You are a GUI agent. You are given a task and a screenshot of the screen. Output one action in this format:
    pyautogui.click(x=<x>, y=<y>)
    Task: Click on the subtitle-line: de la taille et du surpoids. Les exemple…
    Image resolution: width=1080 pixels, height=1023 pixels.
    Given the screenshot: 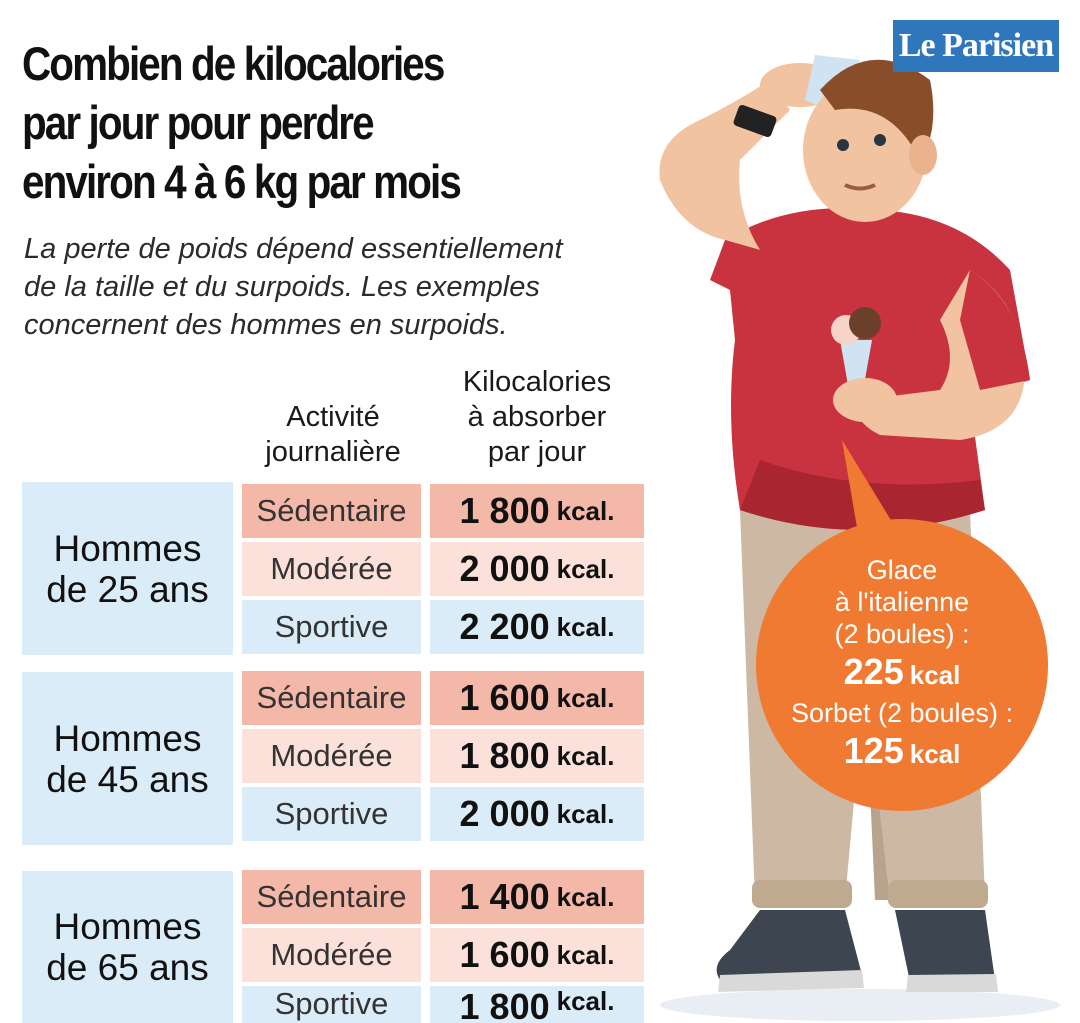 What is the action you would take?
    pyautogui.click(x=282, y=287)
    